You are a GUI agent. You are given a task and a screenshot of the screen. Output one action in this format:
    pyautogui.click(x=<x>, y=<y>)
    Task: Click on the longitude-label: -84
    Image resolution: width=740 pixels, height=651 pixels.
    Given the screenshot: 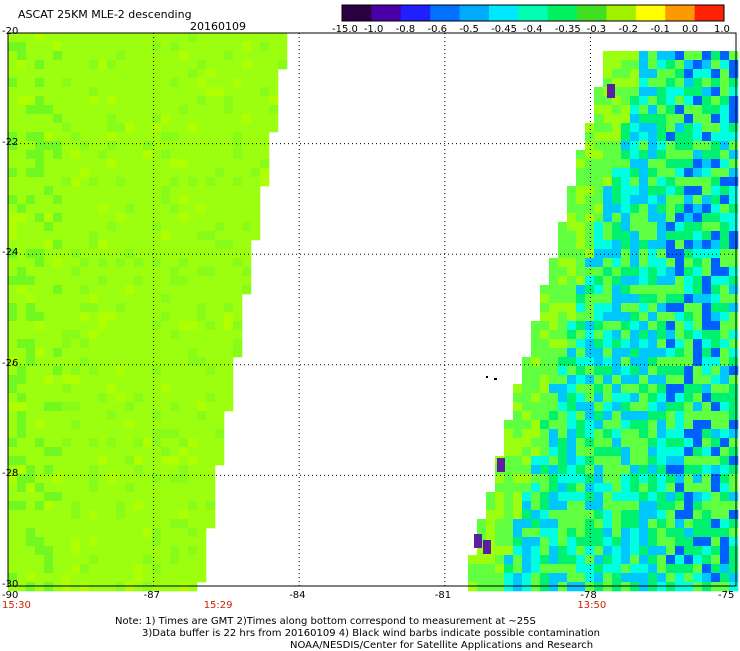 What is the action you would take?
    pyautogui.click(x=297, y=595)
    